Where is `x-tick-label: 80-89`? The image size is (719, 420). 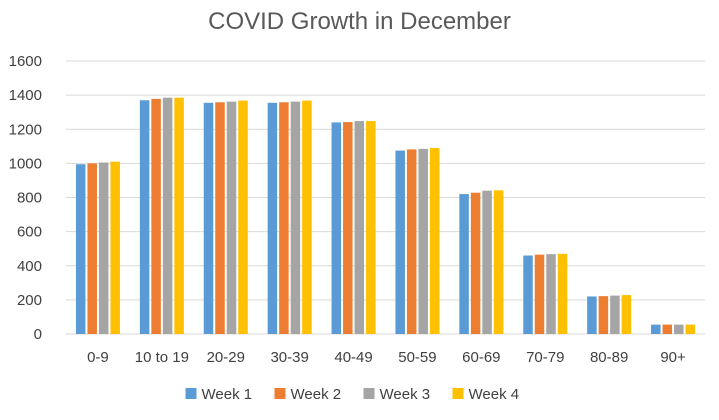 x-tick-label: 80-89 is located at coordinates (609, 357).